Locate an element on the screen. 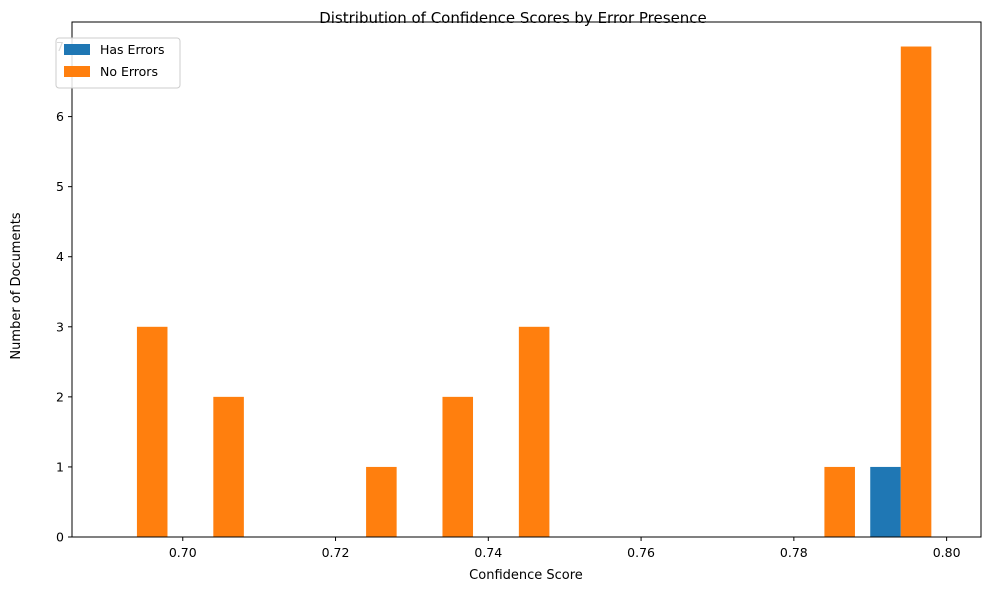 The height and width of the screenshot is (590, 989). legend-label-has-errors: Has Errors is located at coordinates (132, 49).